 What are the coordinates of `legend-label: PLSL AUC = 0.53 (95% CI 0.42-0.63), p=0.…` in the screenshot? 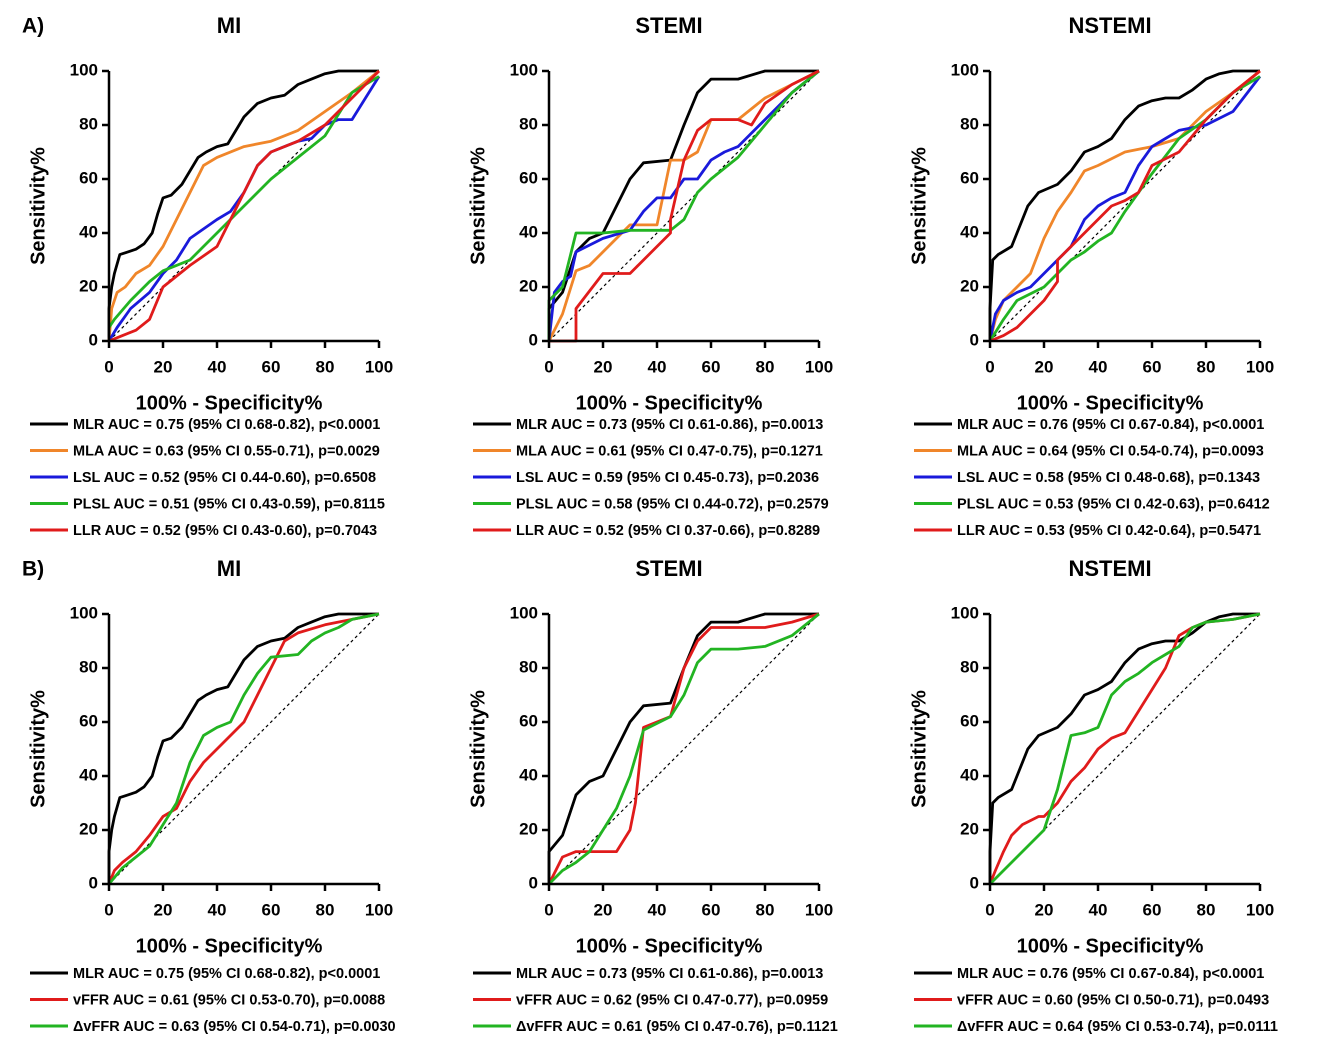 It's located at (1113, 504).